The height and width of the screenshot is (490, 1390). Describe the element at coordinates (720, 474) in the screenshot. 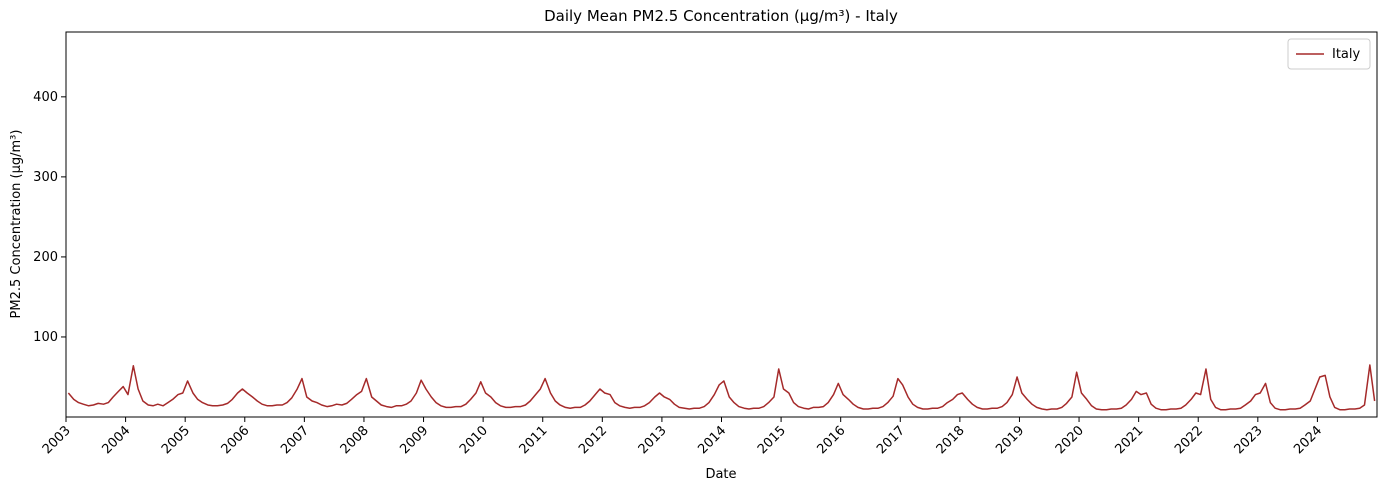

I see `x-axis-label: Date` at that location.